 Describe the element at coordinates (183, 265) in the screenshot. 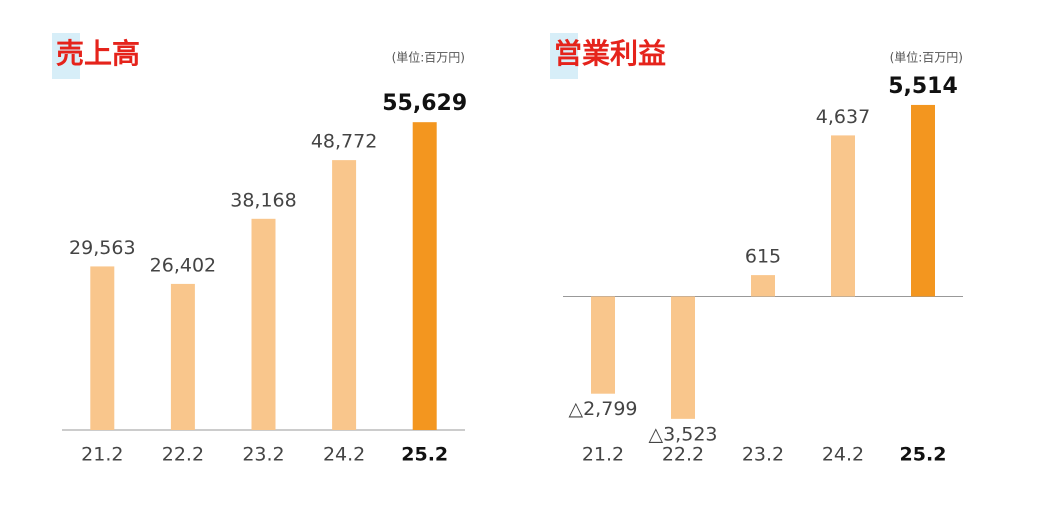

I see `value-label: 26,402` at that location.